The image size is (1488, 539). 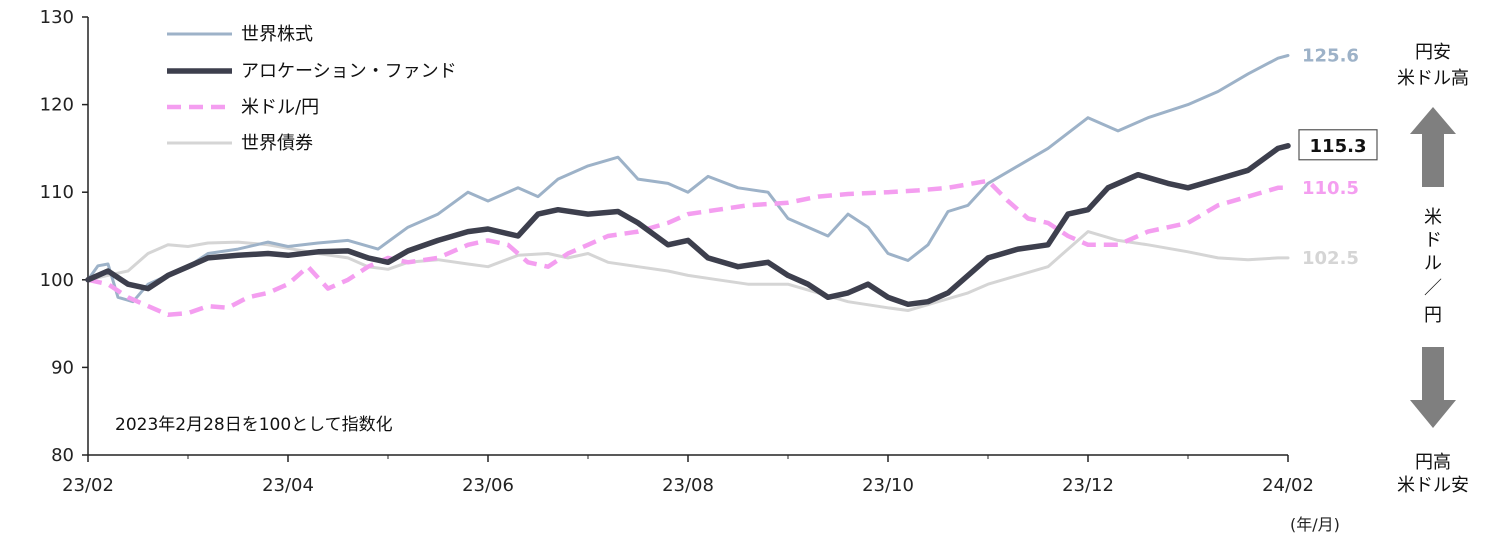 What do you see at coordinates (1433, 462) in the screenshot?
I see `side-bottom-line1: 円高` at bounding box center [1433, 462].